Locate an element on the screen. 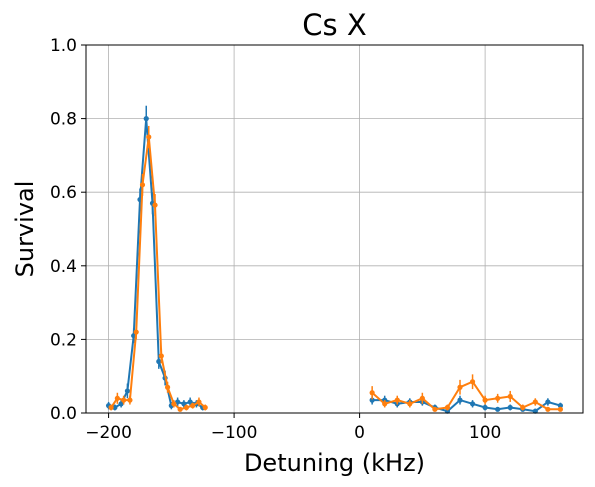  x-axis-label: Detuning (kHz) is located at coordinates (334, 463).